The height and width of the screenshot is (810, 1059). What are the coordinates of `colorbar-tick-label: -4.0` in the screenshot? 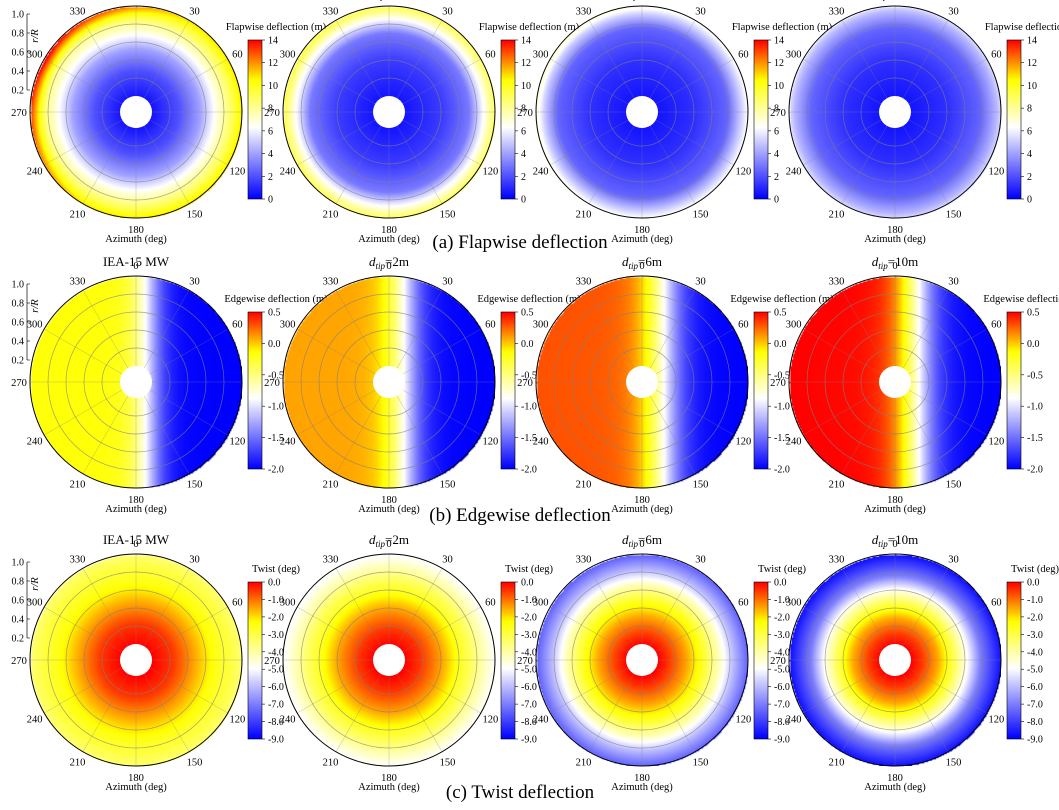 It's located at (1035, 652).